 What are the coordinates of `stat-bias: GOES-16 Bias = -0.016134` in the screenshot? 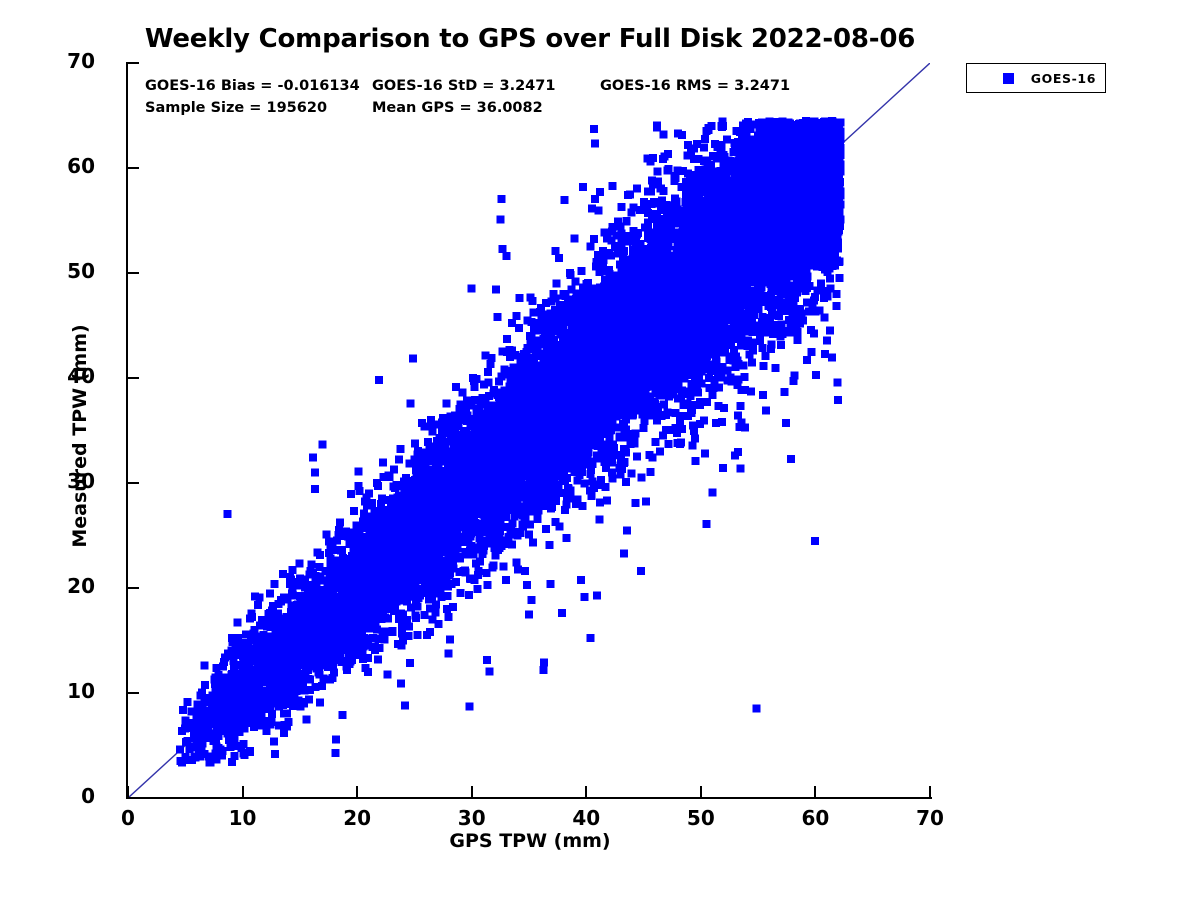 It's located at (252, 86).